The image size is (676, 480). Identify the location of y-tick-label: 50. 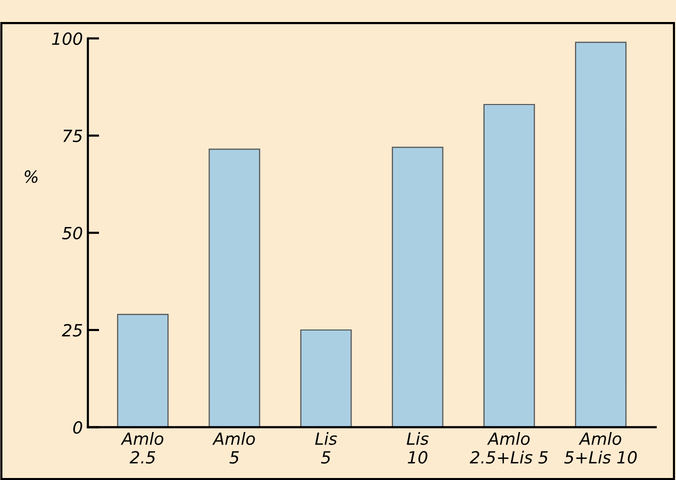
(72, 233).